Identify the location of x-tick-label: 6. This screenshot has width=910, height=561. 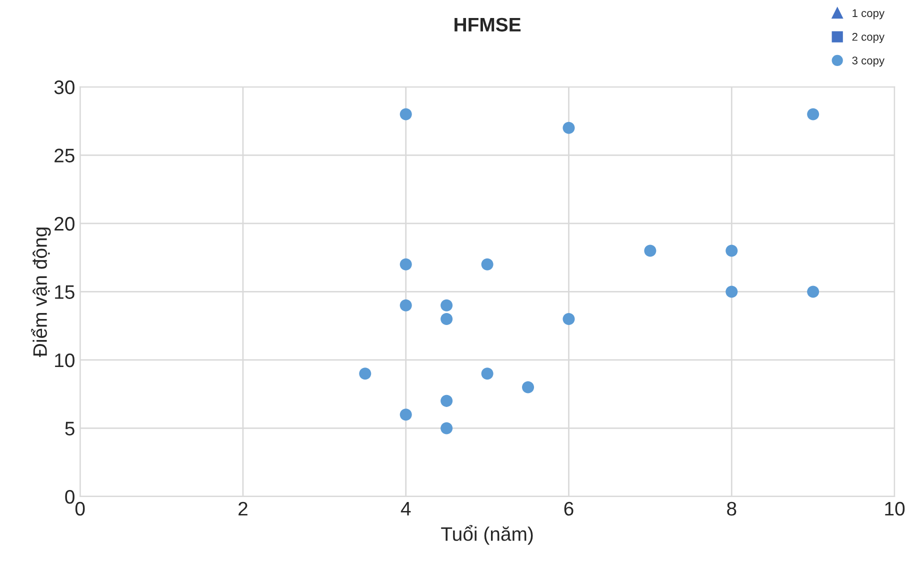
(569, 509).